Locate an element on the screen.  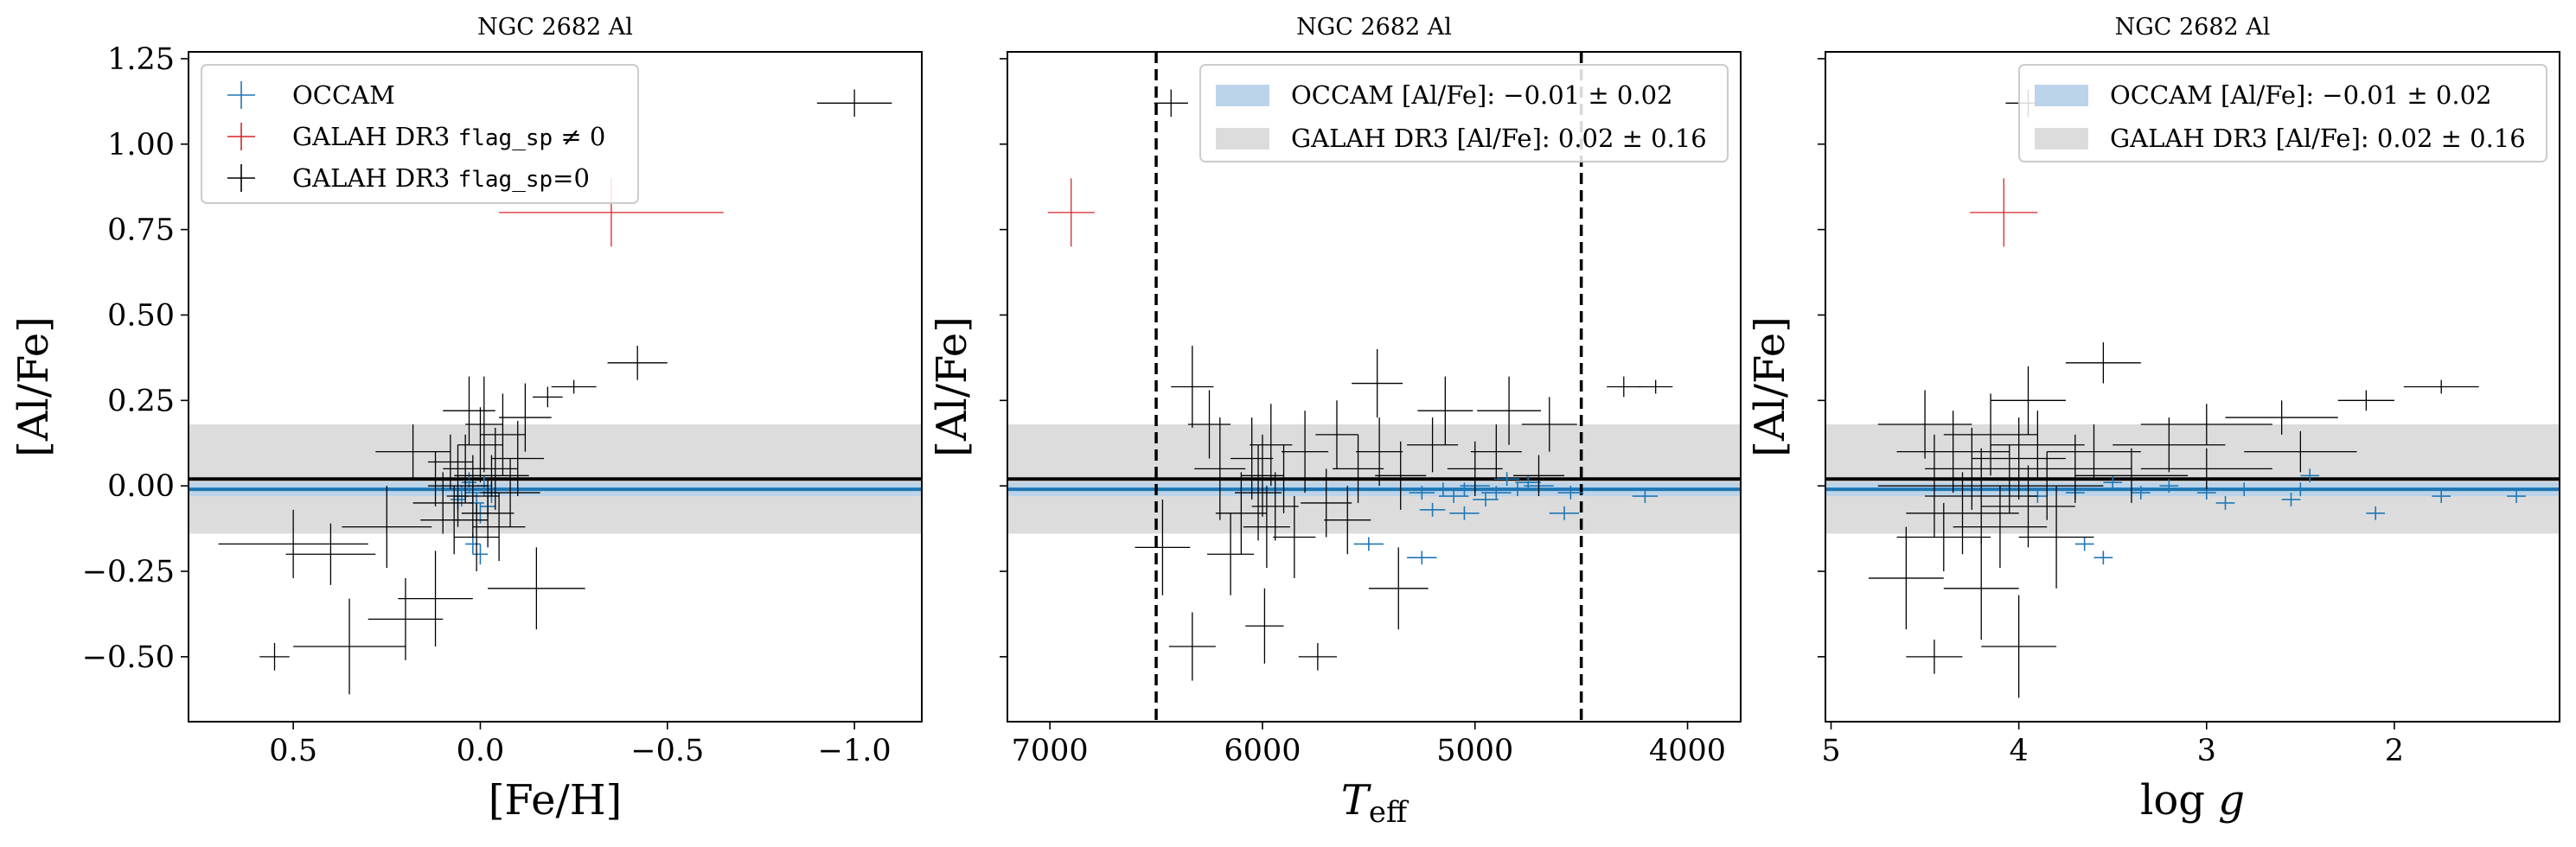
x-axis-label: log g is located at coordinates (2192, 800).